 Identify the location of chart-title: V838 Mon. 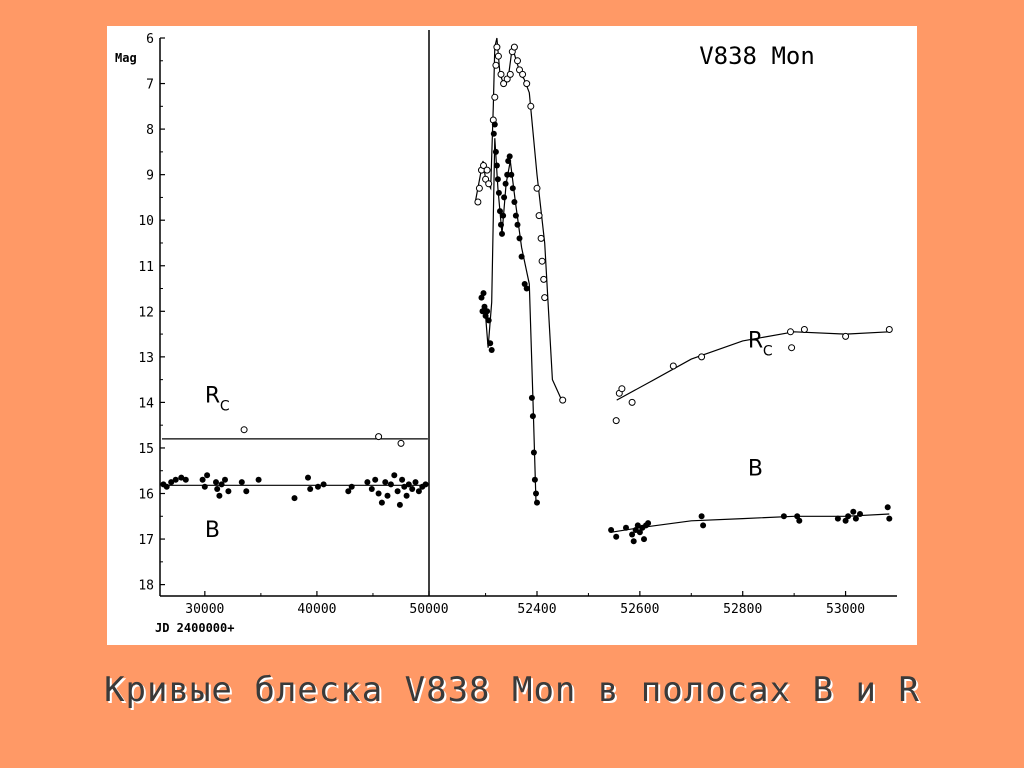
(757, 56).